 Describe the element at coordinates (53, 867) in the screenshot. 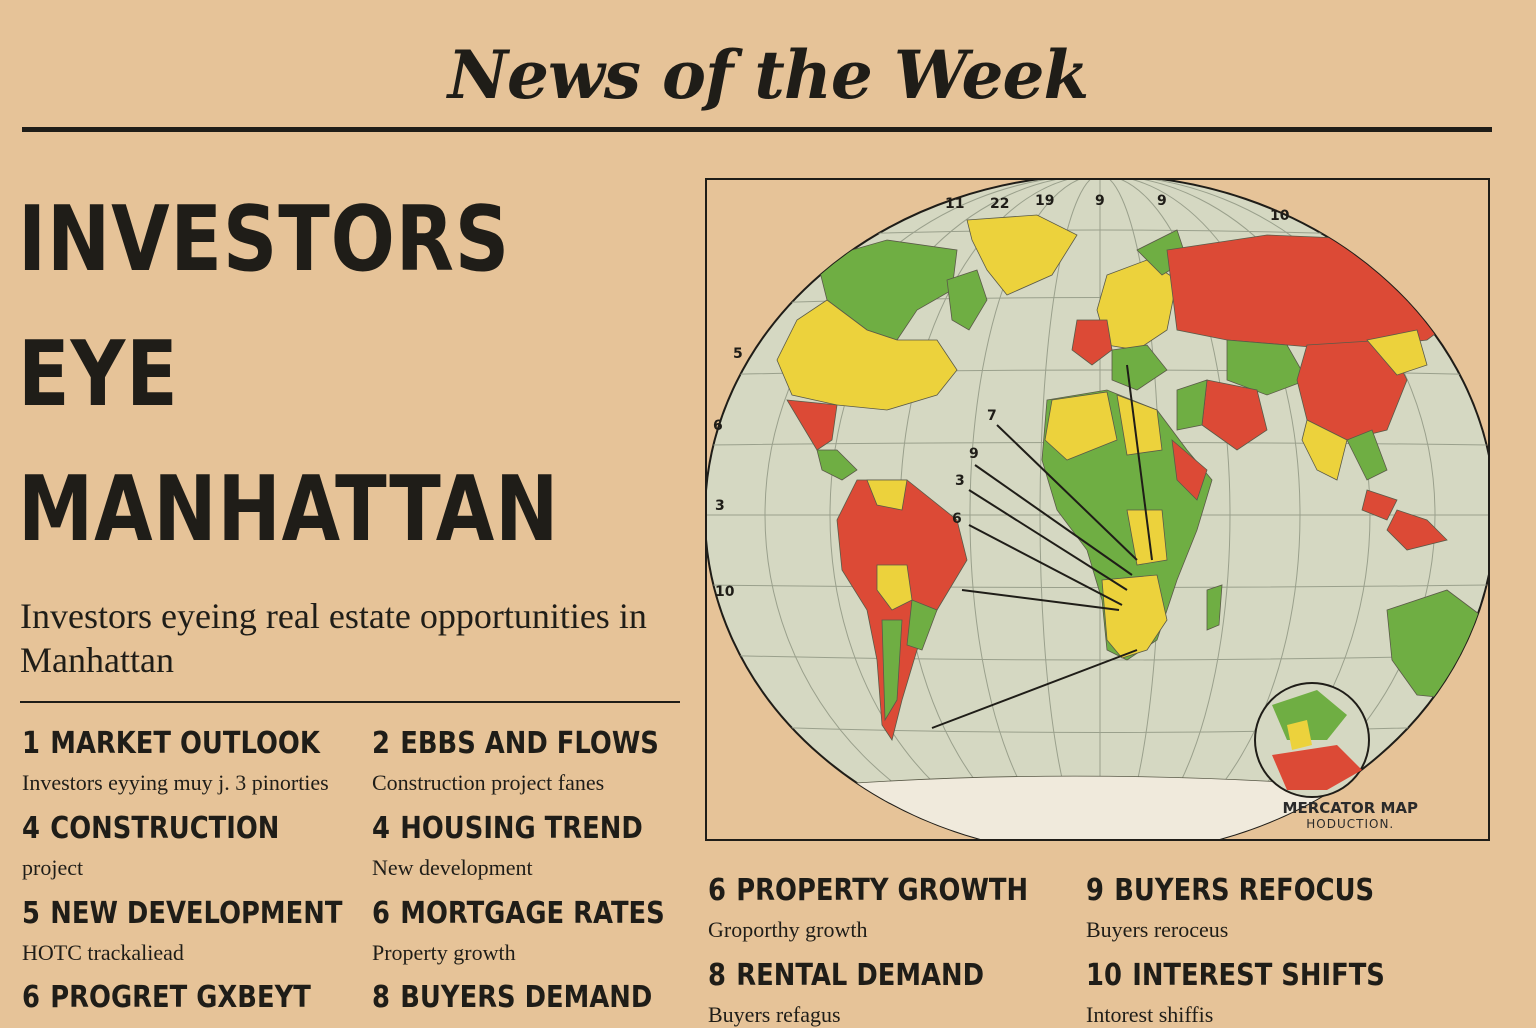

I see `item-subtitle: project` at that location.